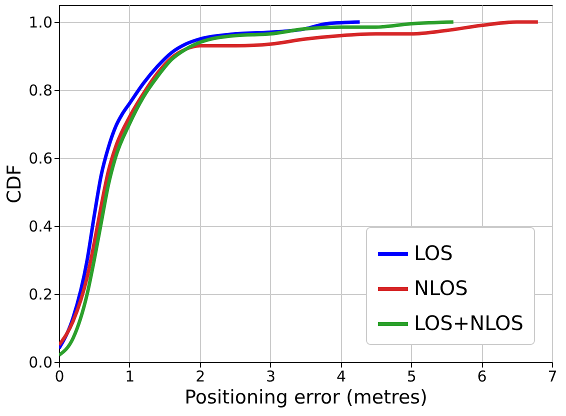 This screenshot has height=416, width=566. I want to click on y-tick-label: 0.6, so click(40, 159).